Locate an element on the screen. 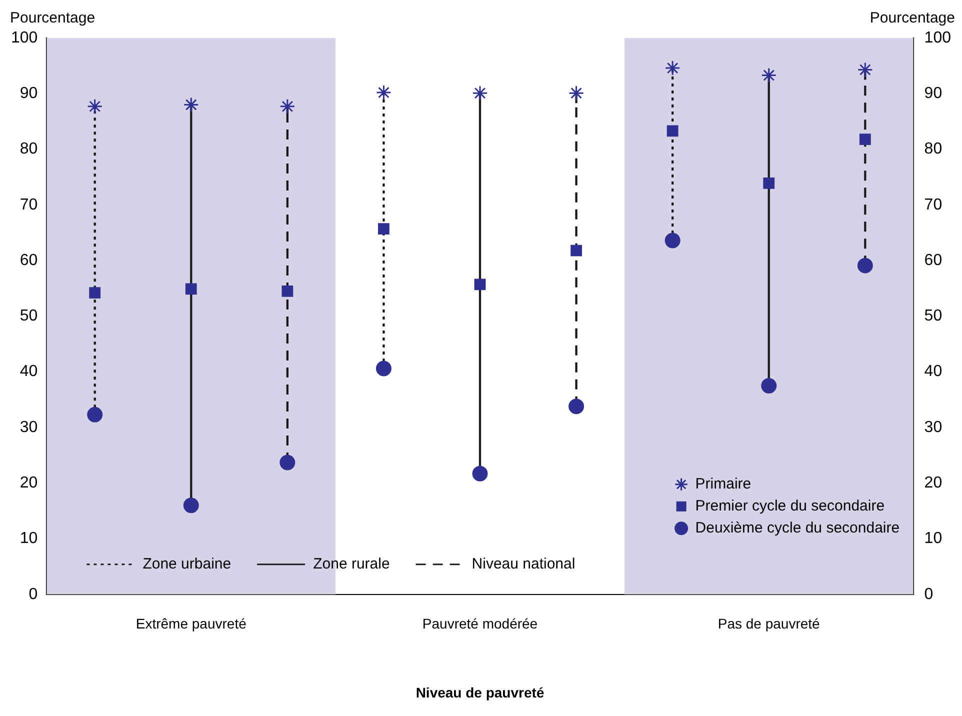  x-tick-label: Extrême pauvreté is located at coordinates (191, 624).